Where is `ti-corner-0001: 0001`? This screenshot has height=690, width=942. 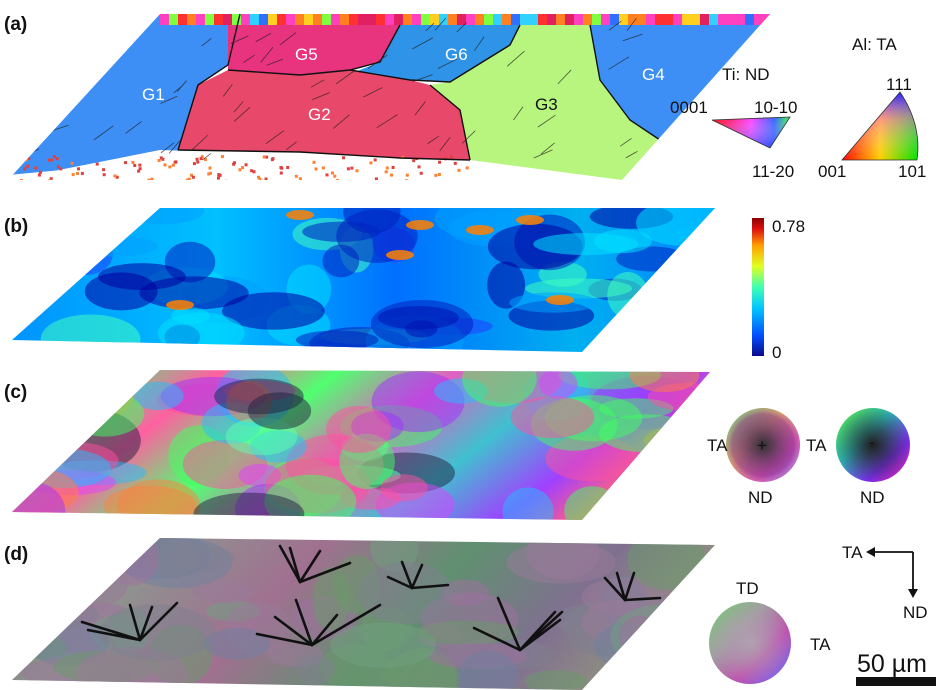
ti-corner-0001: 0001 is located at coordinates (689, 107).